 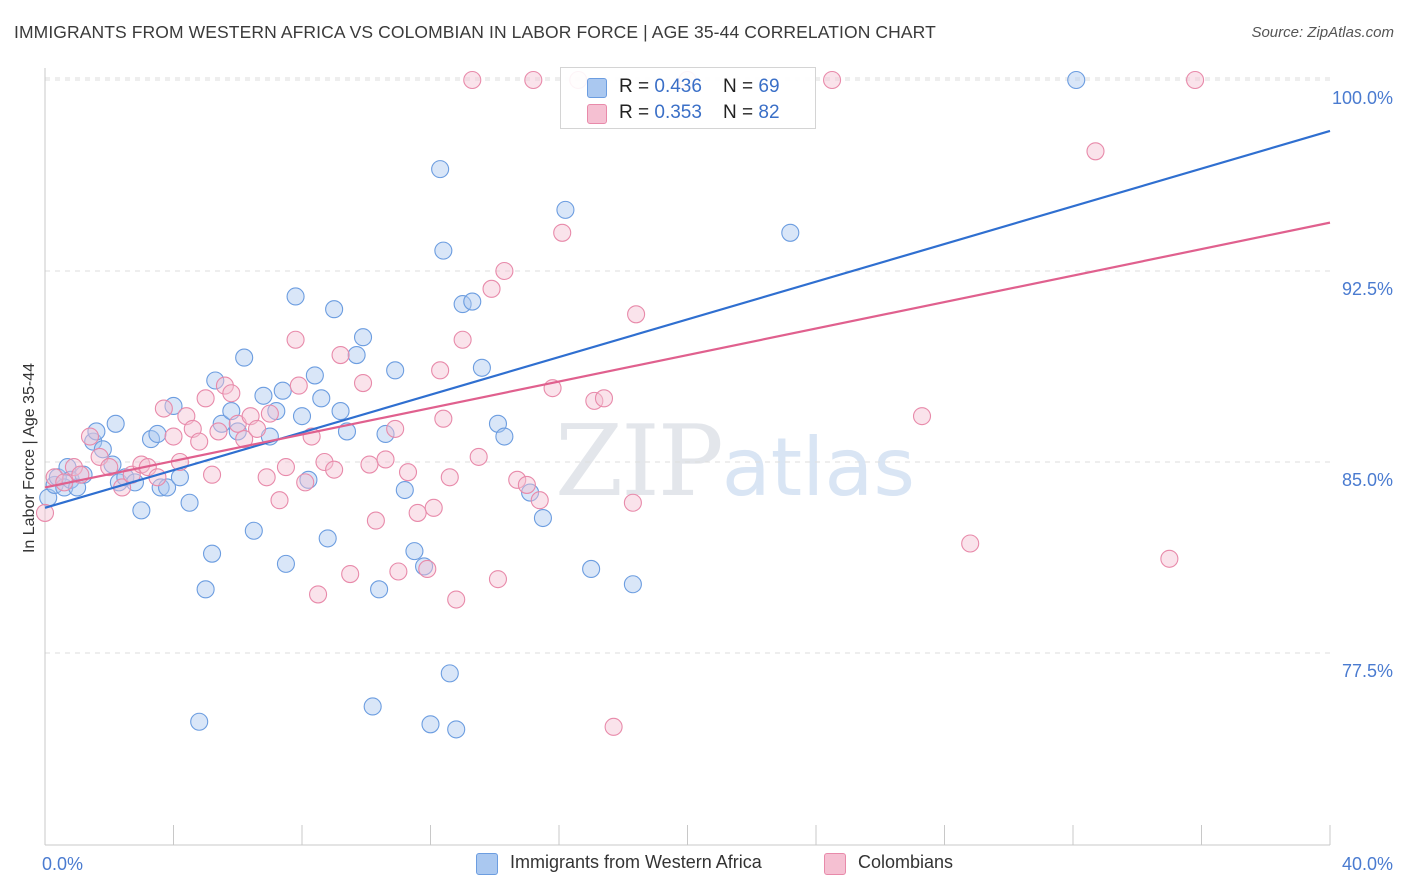 I want to click on stats-text-colombians: R = 0.353 N = 82, so click(x=699, y=112).